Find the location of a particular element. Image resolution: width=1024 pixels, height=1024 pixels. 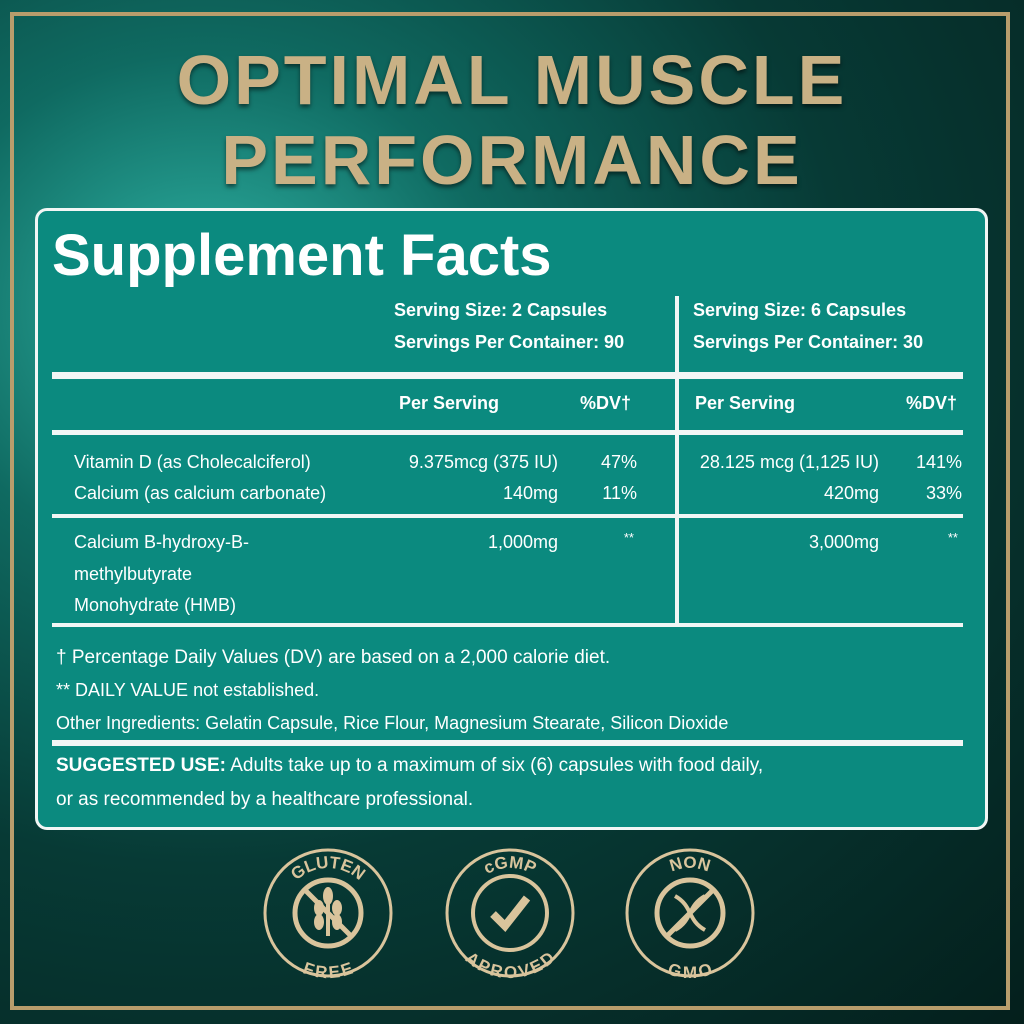

per-serving-header-2: Per Serving is located at coordinates (745, 403).